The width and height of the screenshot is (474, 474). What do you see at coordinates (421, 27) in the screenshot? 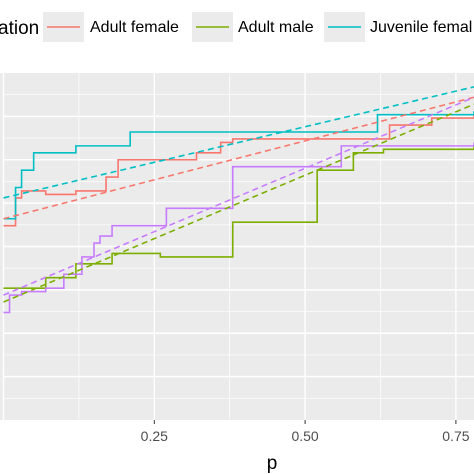
I see `legend-label-juvenile-female: Juvenile femal` at bounding box center [421, 27].